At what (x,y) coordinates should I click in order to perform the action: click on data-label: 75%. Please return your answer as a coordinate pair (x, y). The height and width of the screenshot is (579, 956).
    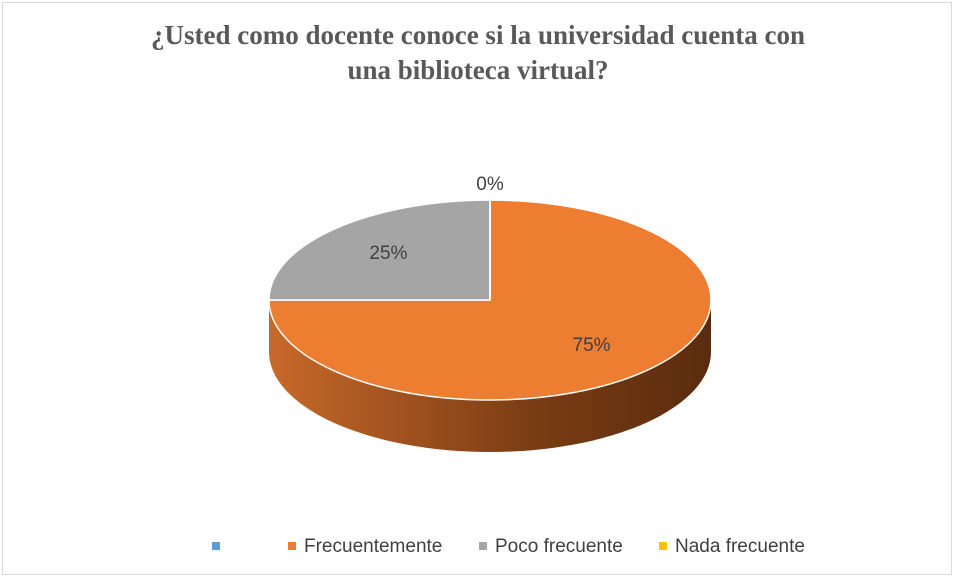
    Looking at the image, I should click on (592, 345).